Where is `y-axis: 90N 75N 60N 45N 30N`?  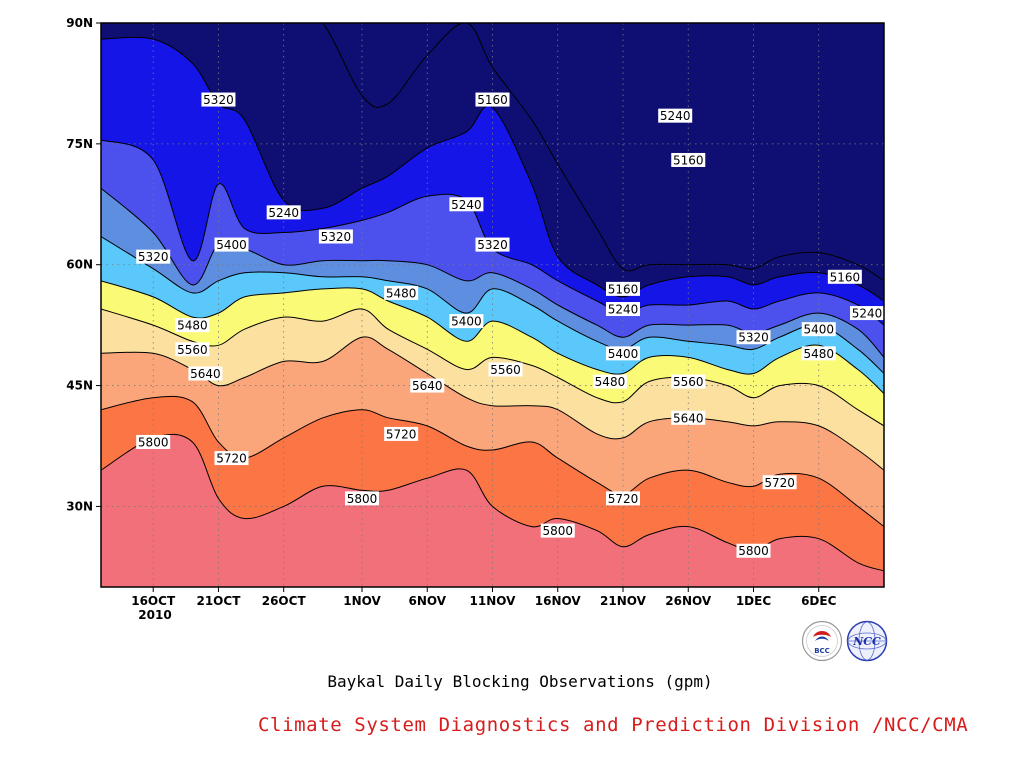
y-axis: 90N 75N 60N 45N 30N is located at coordinates (83, 264).